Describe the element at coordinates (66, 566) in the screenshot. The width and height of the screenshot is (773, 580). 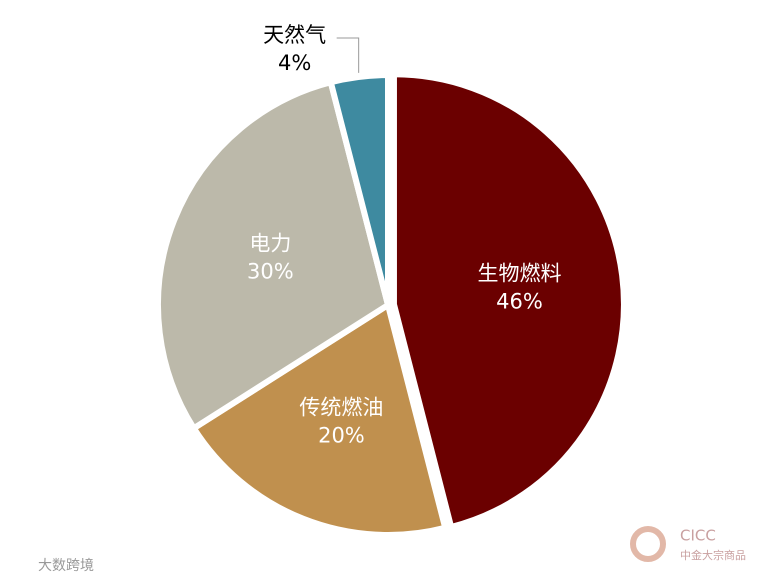
I see `watermark: 大数跨境` at that location.